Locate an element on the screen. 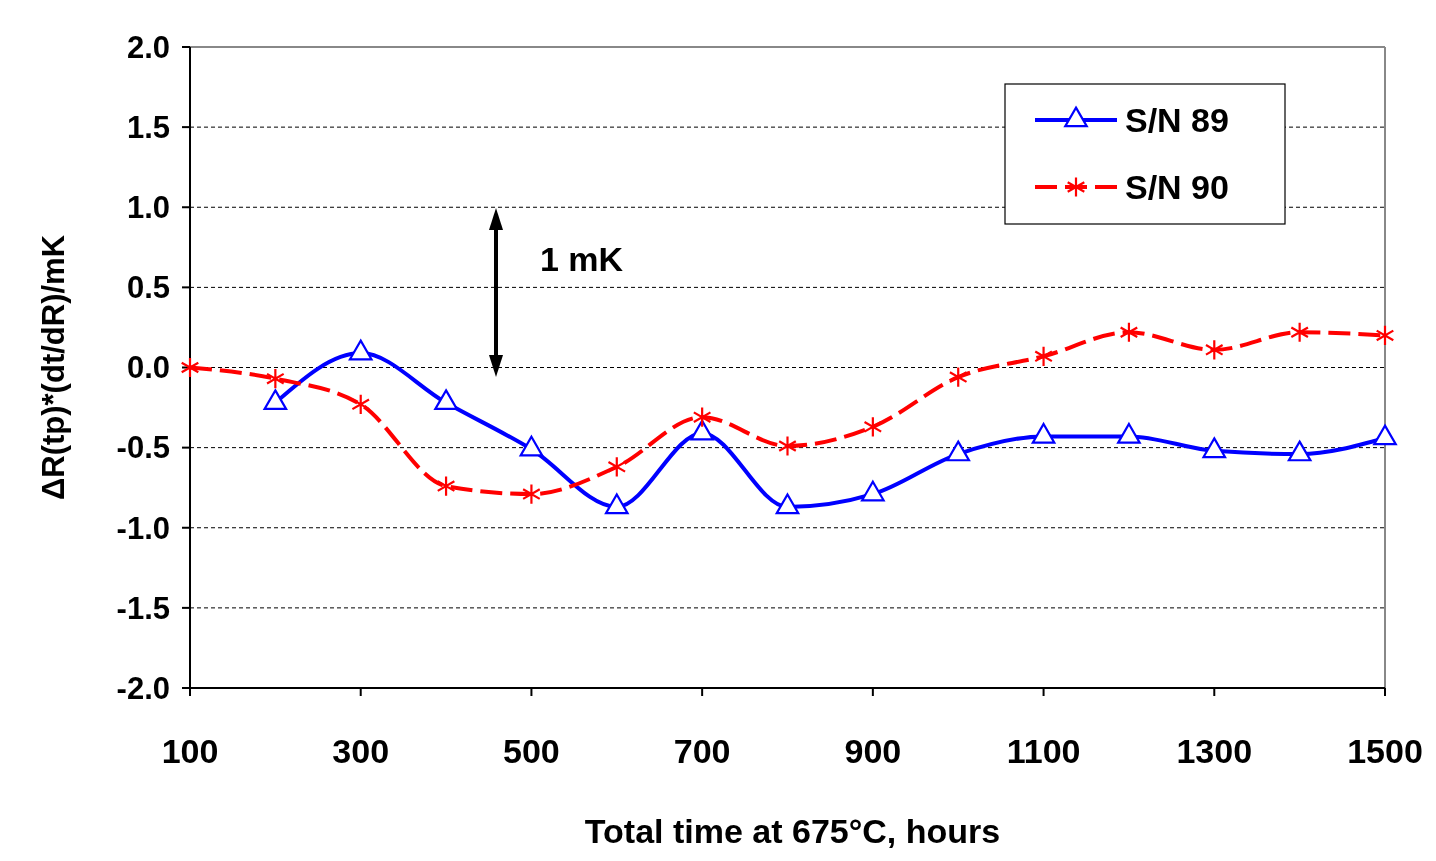  y-tick-label: -1.0 is located at coordinates (143, 528).